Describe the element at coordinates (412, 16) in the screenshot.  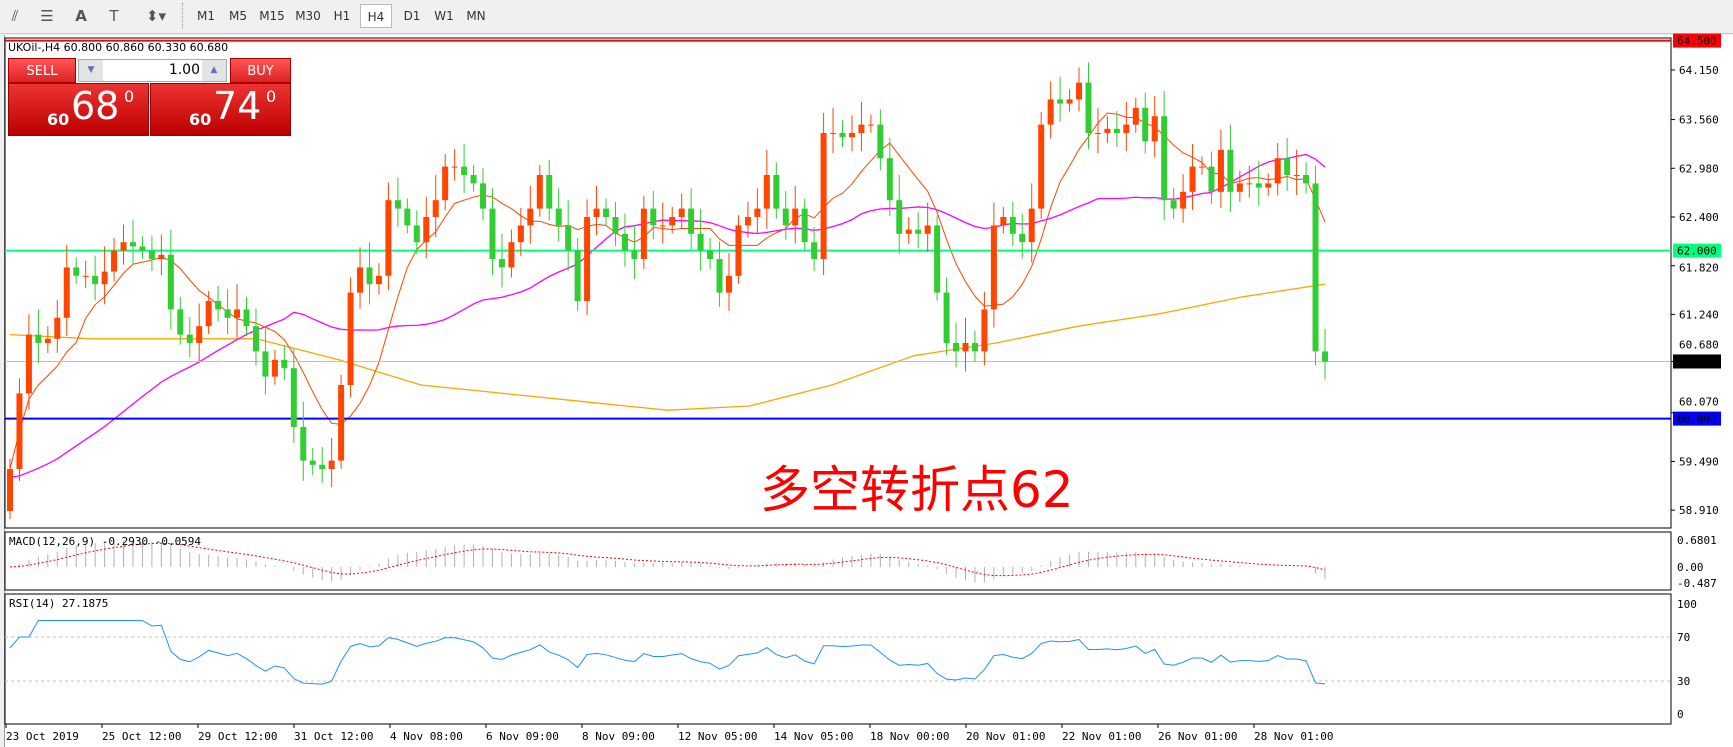
I see `timeframe-d1: D1` at that location.